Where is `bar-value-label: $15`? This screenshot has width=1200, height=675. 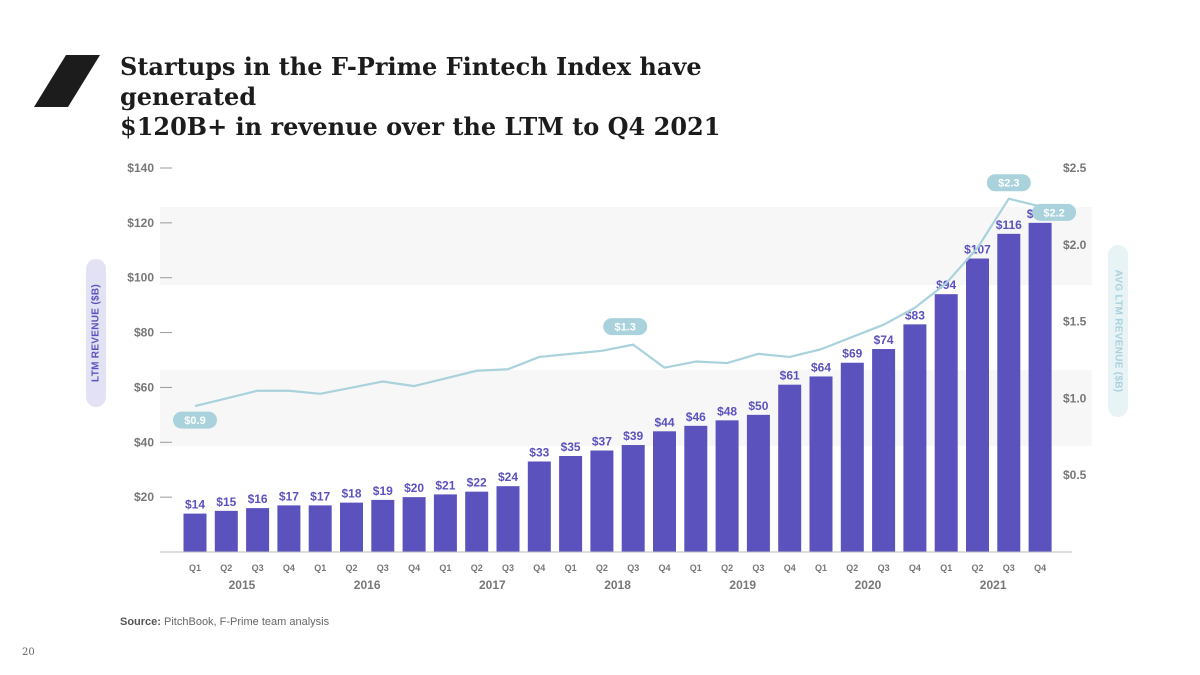
bar-value-label: $15 is located at coordinates (226, 502).